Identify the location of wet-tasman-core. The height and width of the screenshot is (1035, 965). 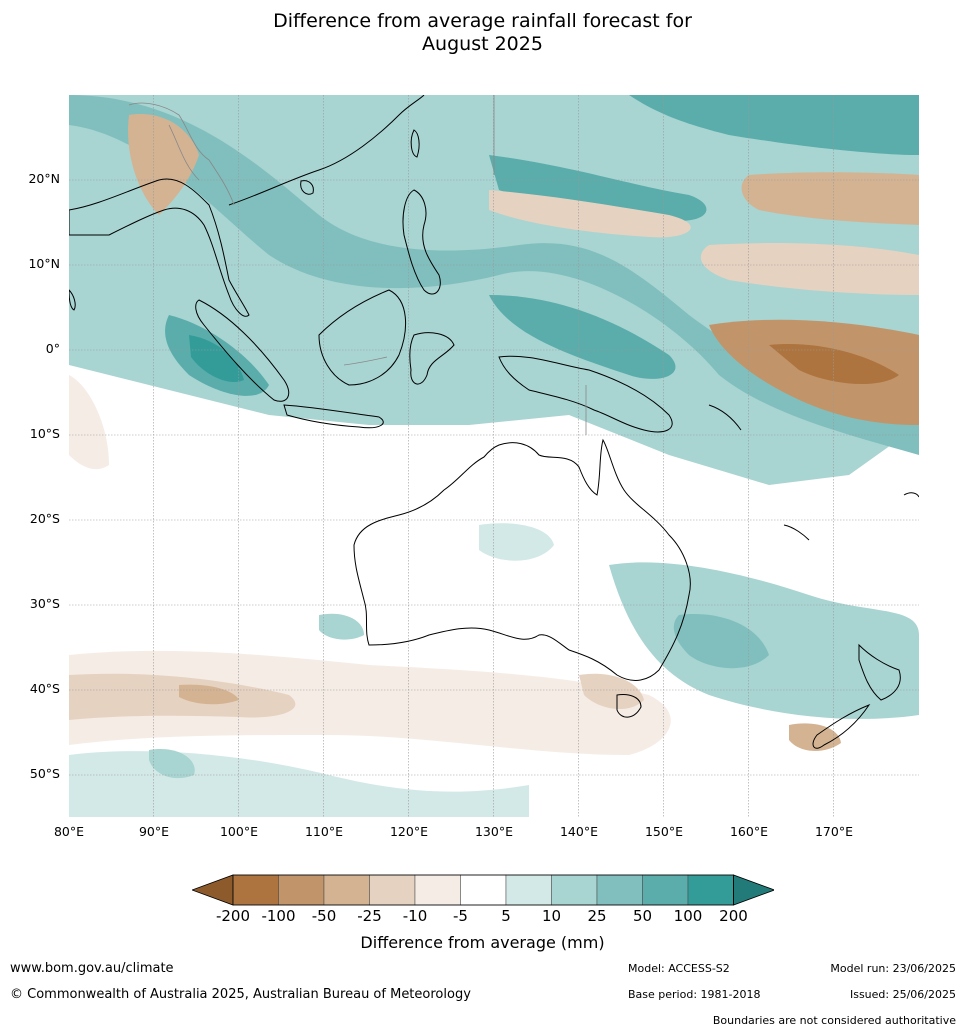
(721, 641).